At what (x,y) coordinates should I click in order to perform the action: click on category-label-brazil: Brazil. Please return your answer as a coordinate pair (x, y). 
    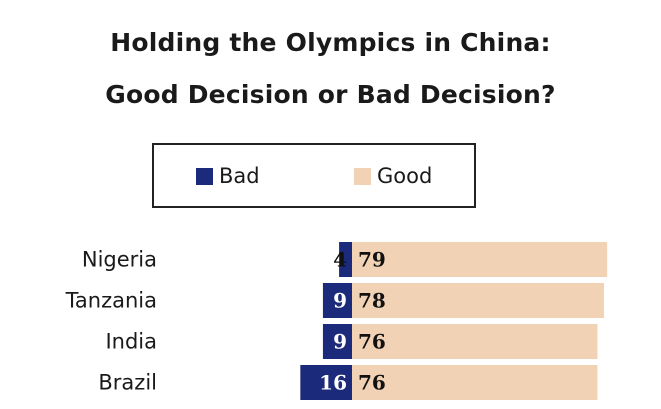
    Looking at the image, I should click on (127, 383).